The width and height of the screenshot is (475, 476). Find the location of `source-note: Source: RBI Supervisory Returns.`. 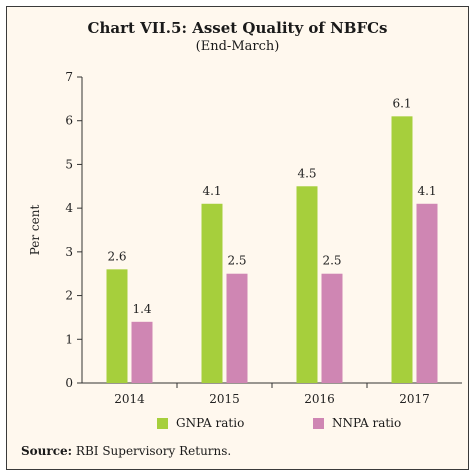

source-note: Source: RBI Supervisory Returns. is located at coordinates (126, 451).